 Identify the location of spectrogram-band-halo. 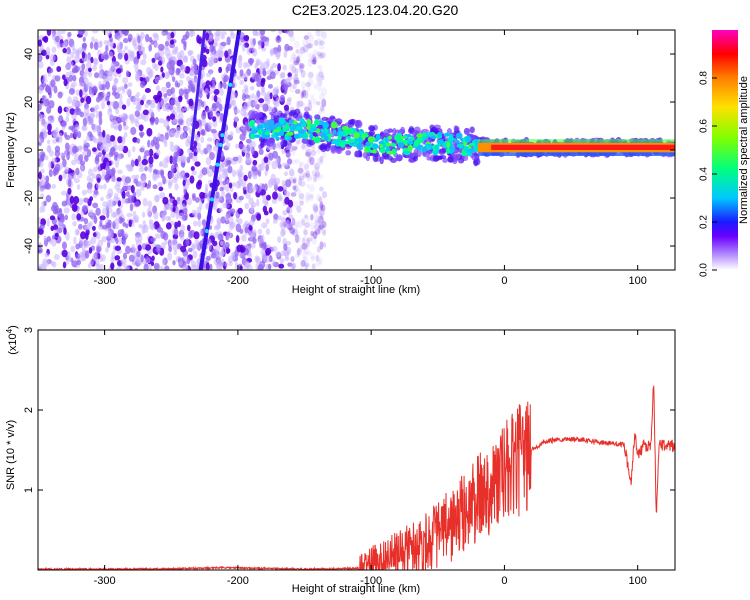
(436, 158).